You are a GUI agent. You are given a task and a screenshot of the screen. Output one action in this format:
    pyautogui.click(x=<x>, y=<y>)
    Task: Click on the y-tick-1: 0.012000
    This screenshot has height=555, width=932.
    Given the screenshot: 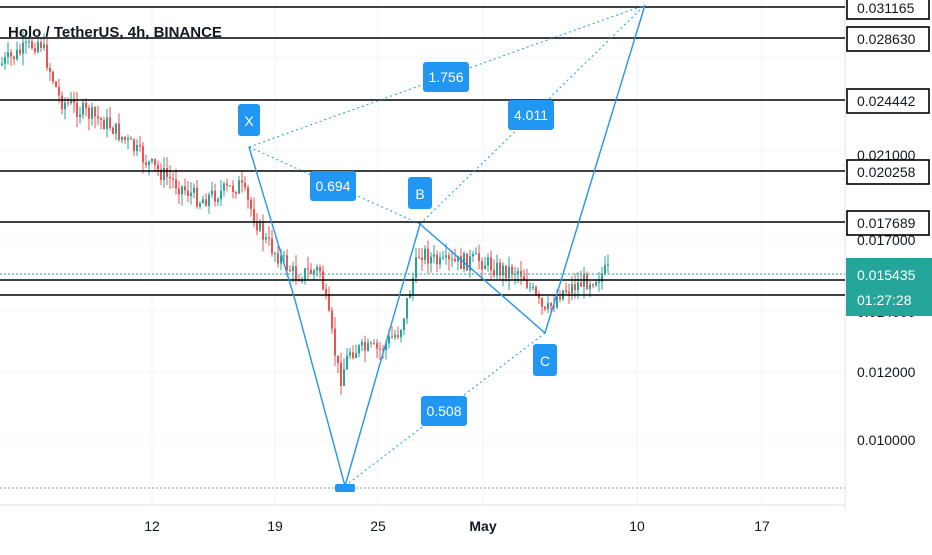 What is the action you would take?
    pyautogui.click(x=886, y=372)
    